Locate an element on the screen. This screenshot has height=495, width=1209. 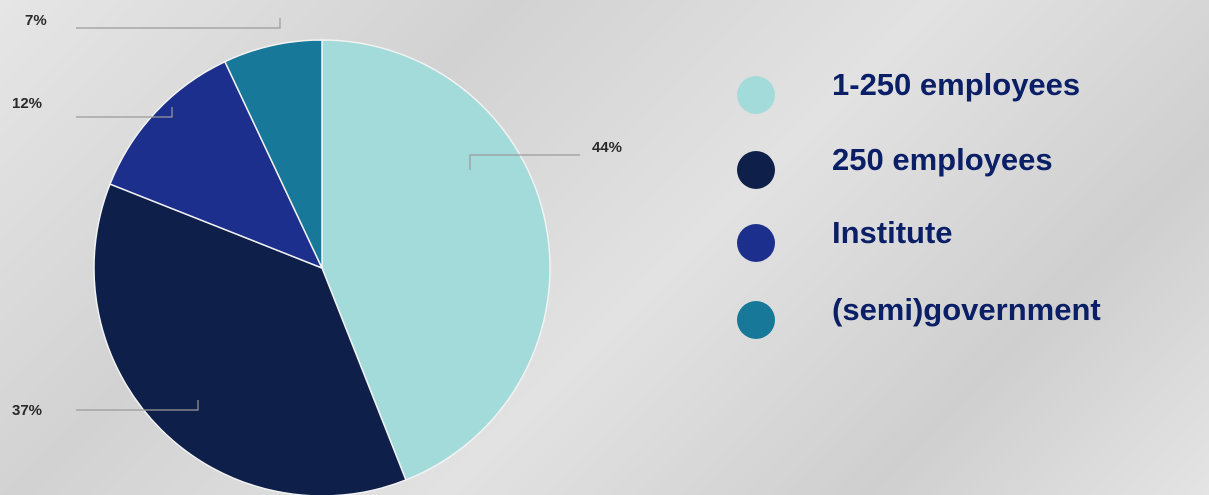
slice-percent-label-1: 44% is located at coordinates (607, 147).